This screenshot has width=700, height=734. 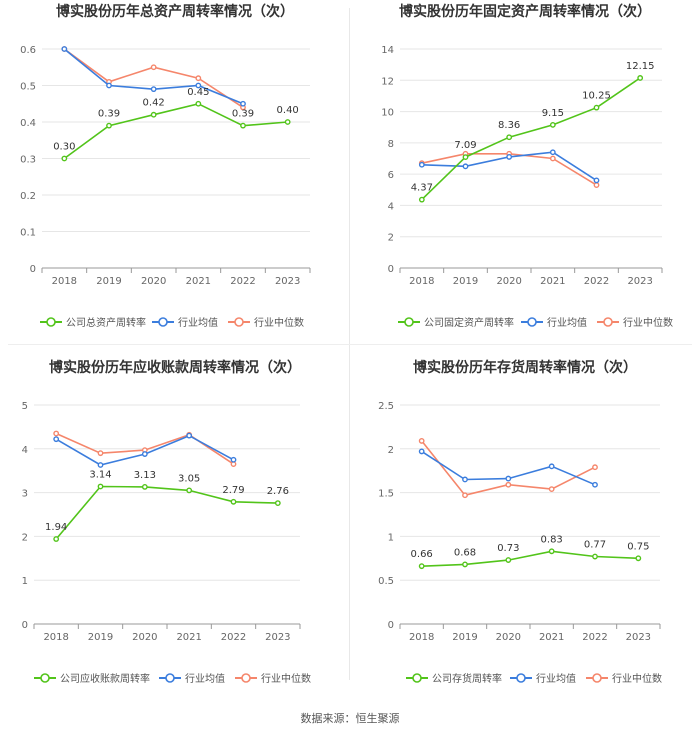 I want to click on legend-label: 公司应收账款周转率, so click(x=105, y=678).